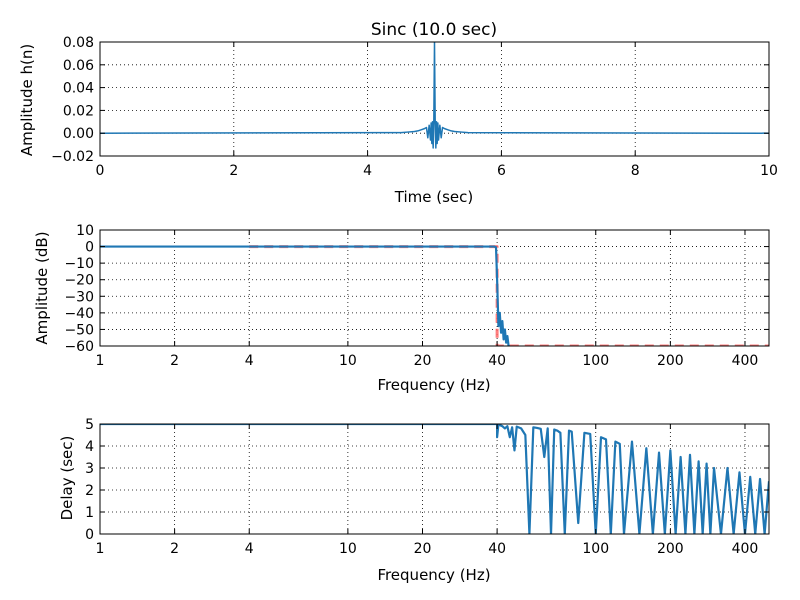 This screenshot has height=600, width=800. I want to click on y-tick-label: 0.00, so click(78, 134).